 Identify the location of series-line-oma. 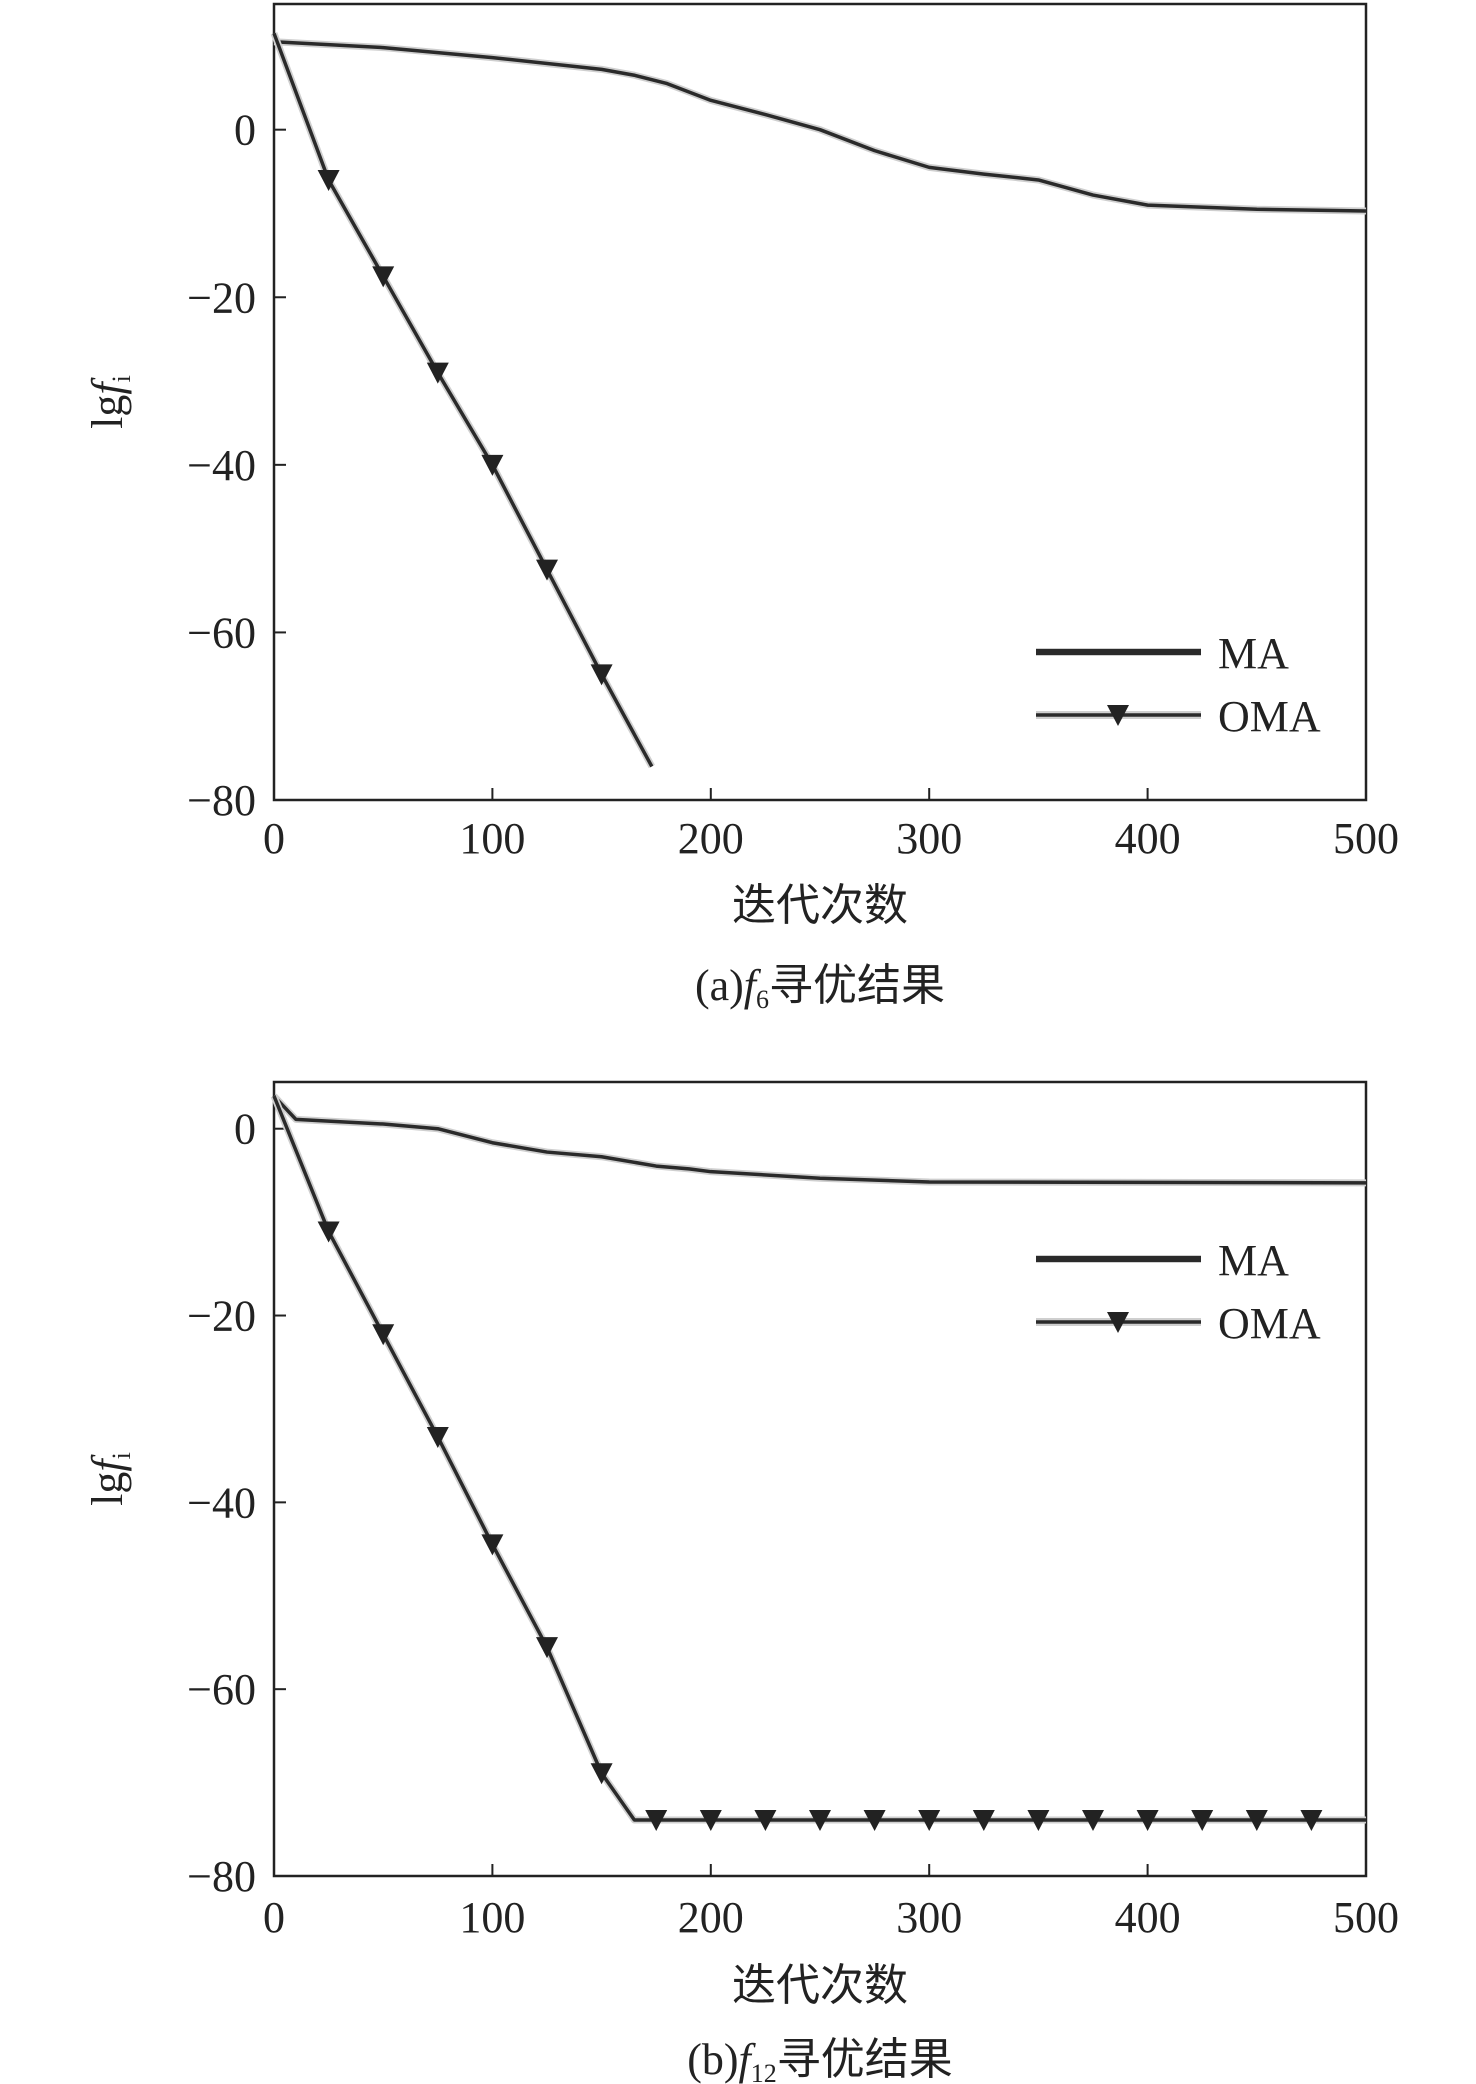
(463, 400).